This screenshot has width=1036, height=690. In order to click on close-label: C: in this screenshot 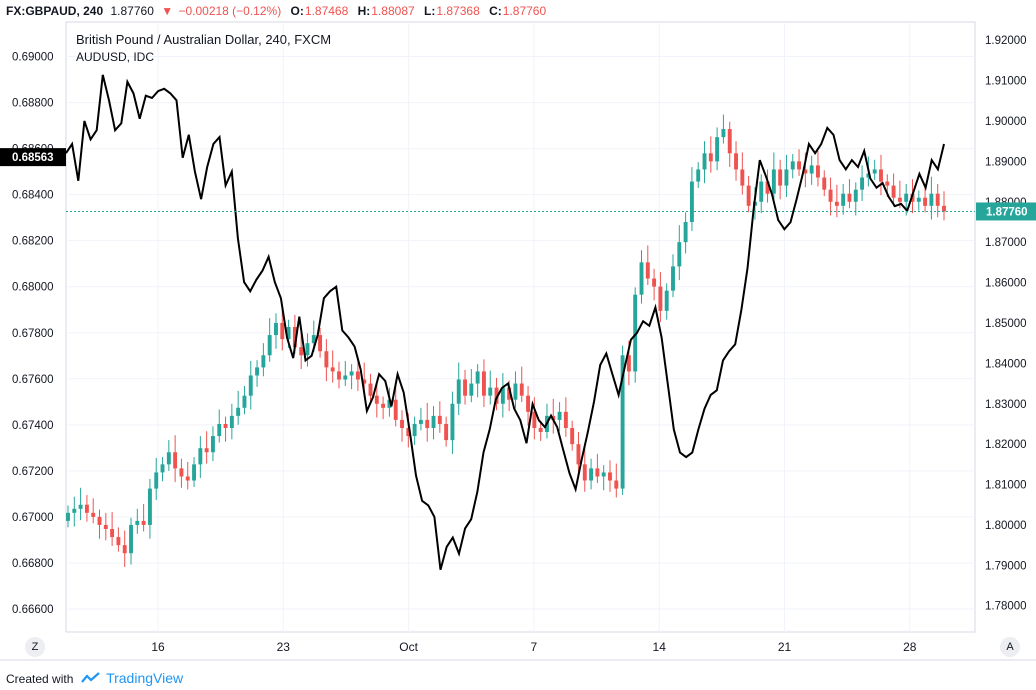, I will do `click(495, 11)`.